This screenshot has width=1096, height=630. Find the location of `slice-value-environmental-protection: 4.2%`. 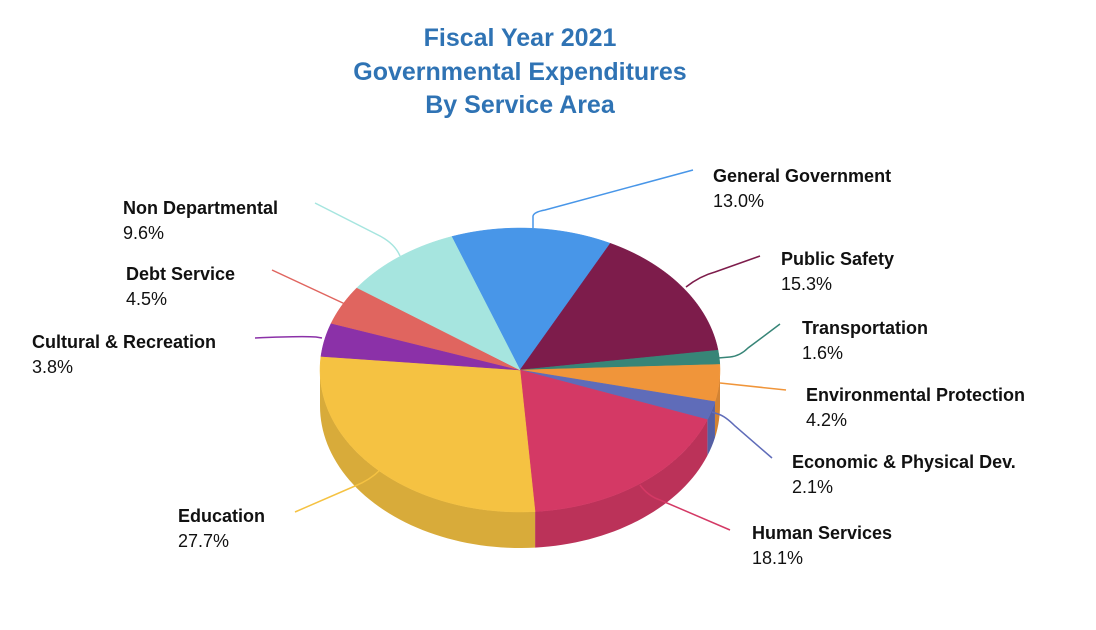

slice-value-environmental-protection: 4.2% is located at coordinates (826, 420).